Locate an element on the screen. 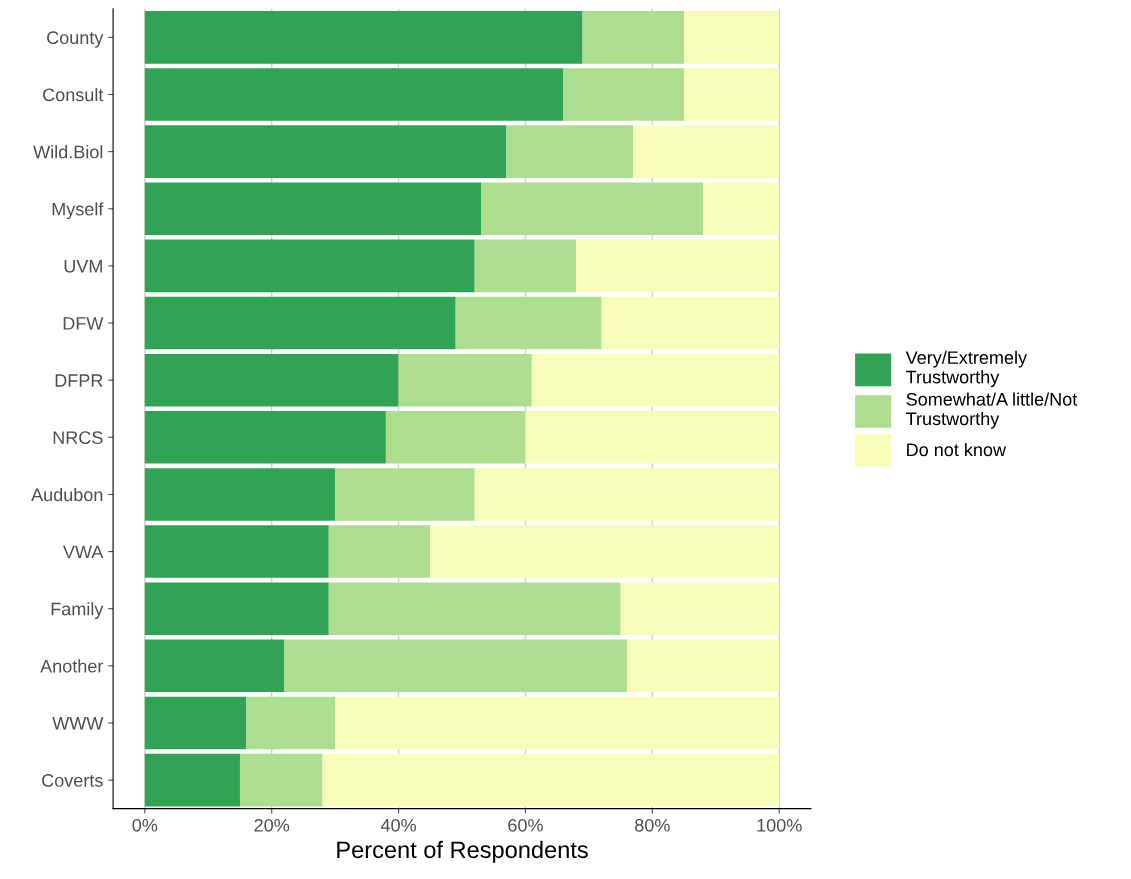 Image resolution: width=1131 pixels, height=879 pixels. x-tick-label: 60% is located at coordinates (525, 825).